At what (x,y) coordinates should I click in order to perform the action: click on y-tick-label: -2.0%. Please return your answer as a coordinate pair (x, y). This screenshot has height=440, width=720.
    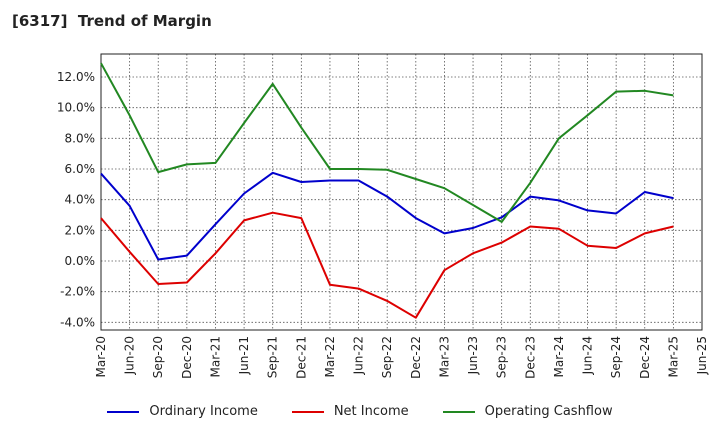
    Looking at the image, I should click on (77, 292).